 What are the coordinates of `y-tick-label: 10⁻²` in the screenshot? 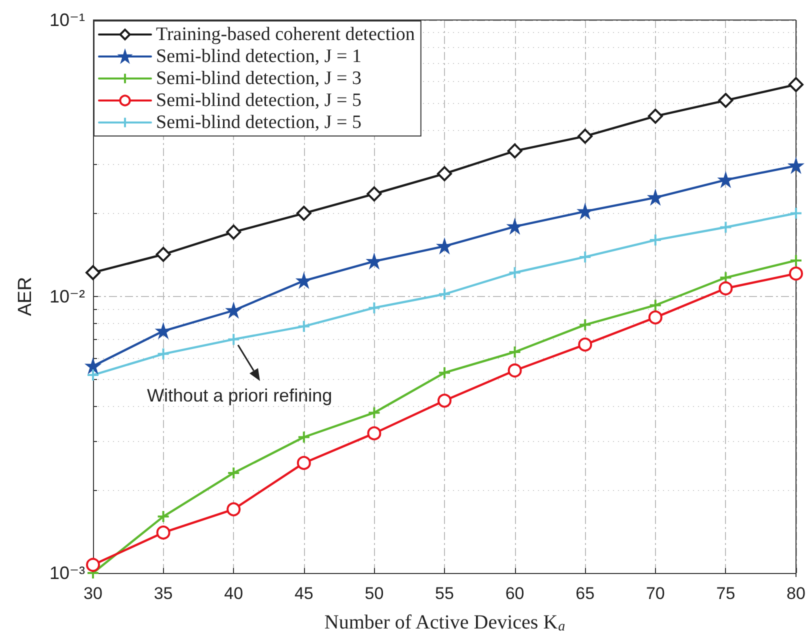 It's located at (67, 296).